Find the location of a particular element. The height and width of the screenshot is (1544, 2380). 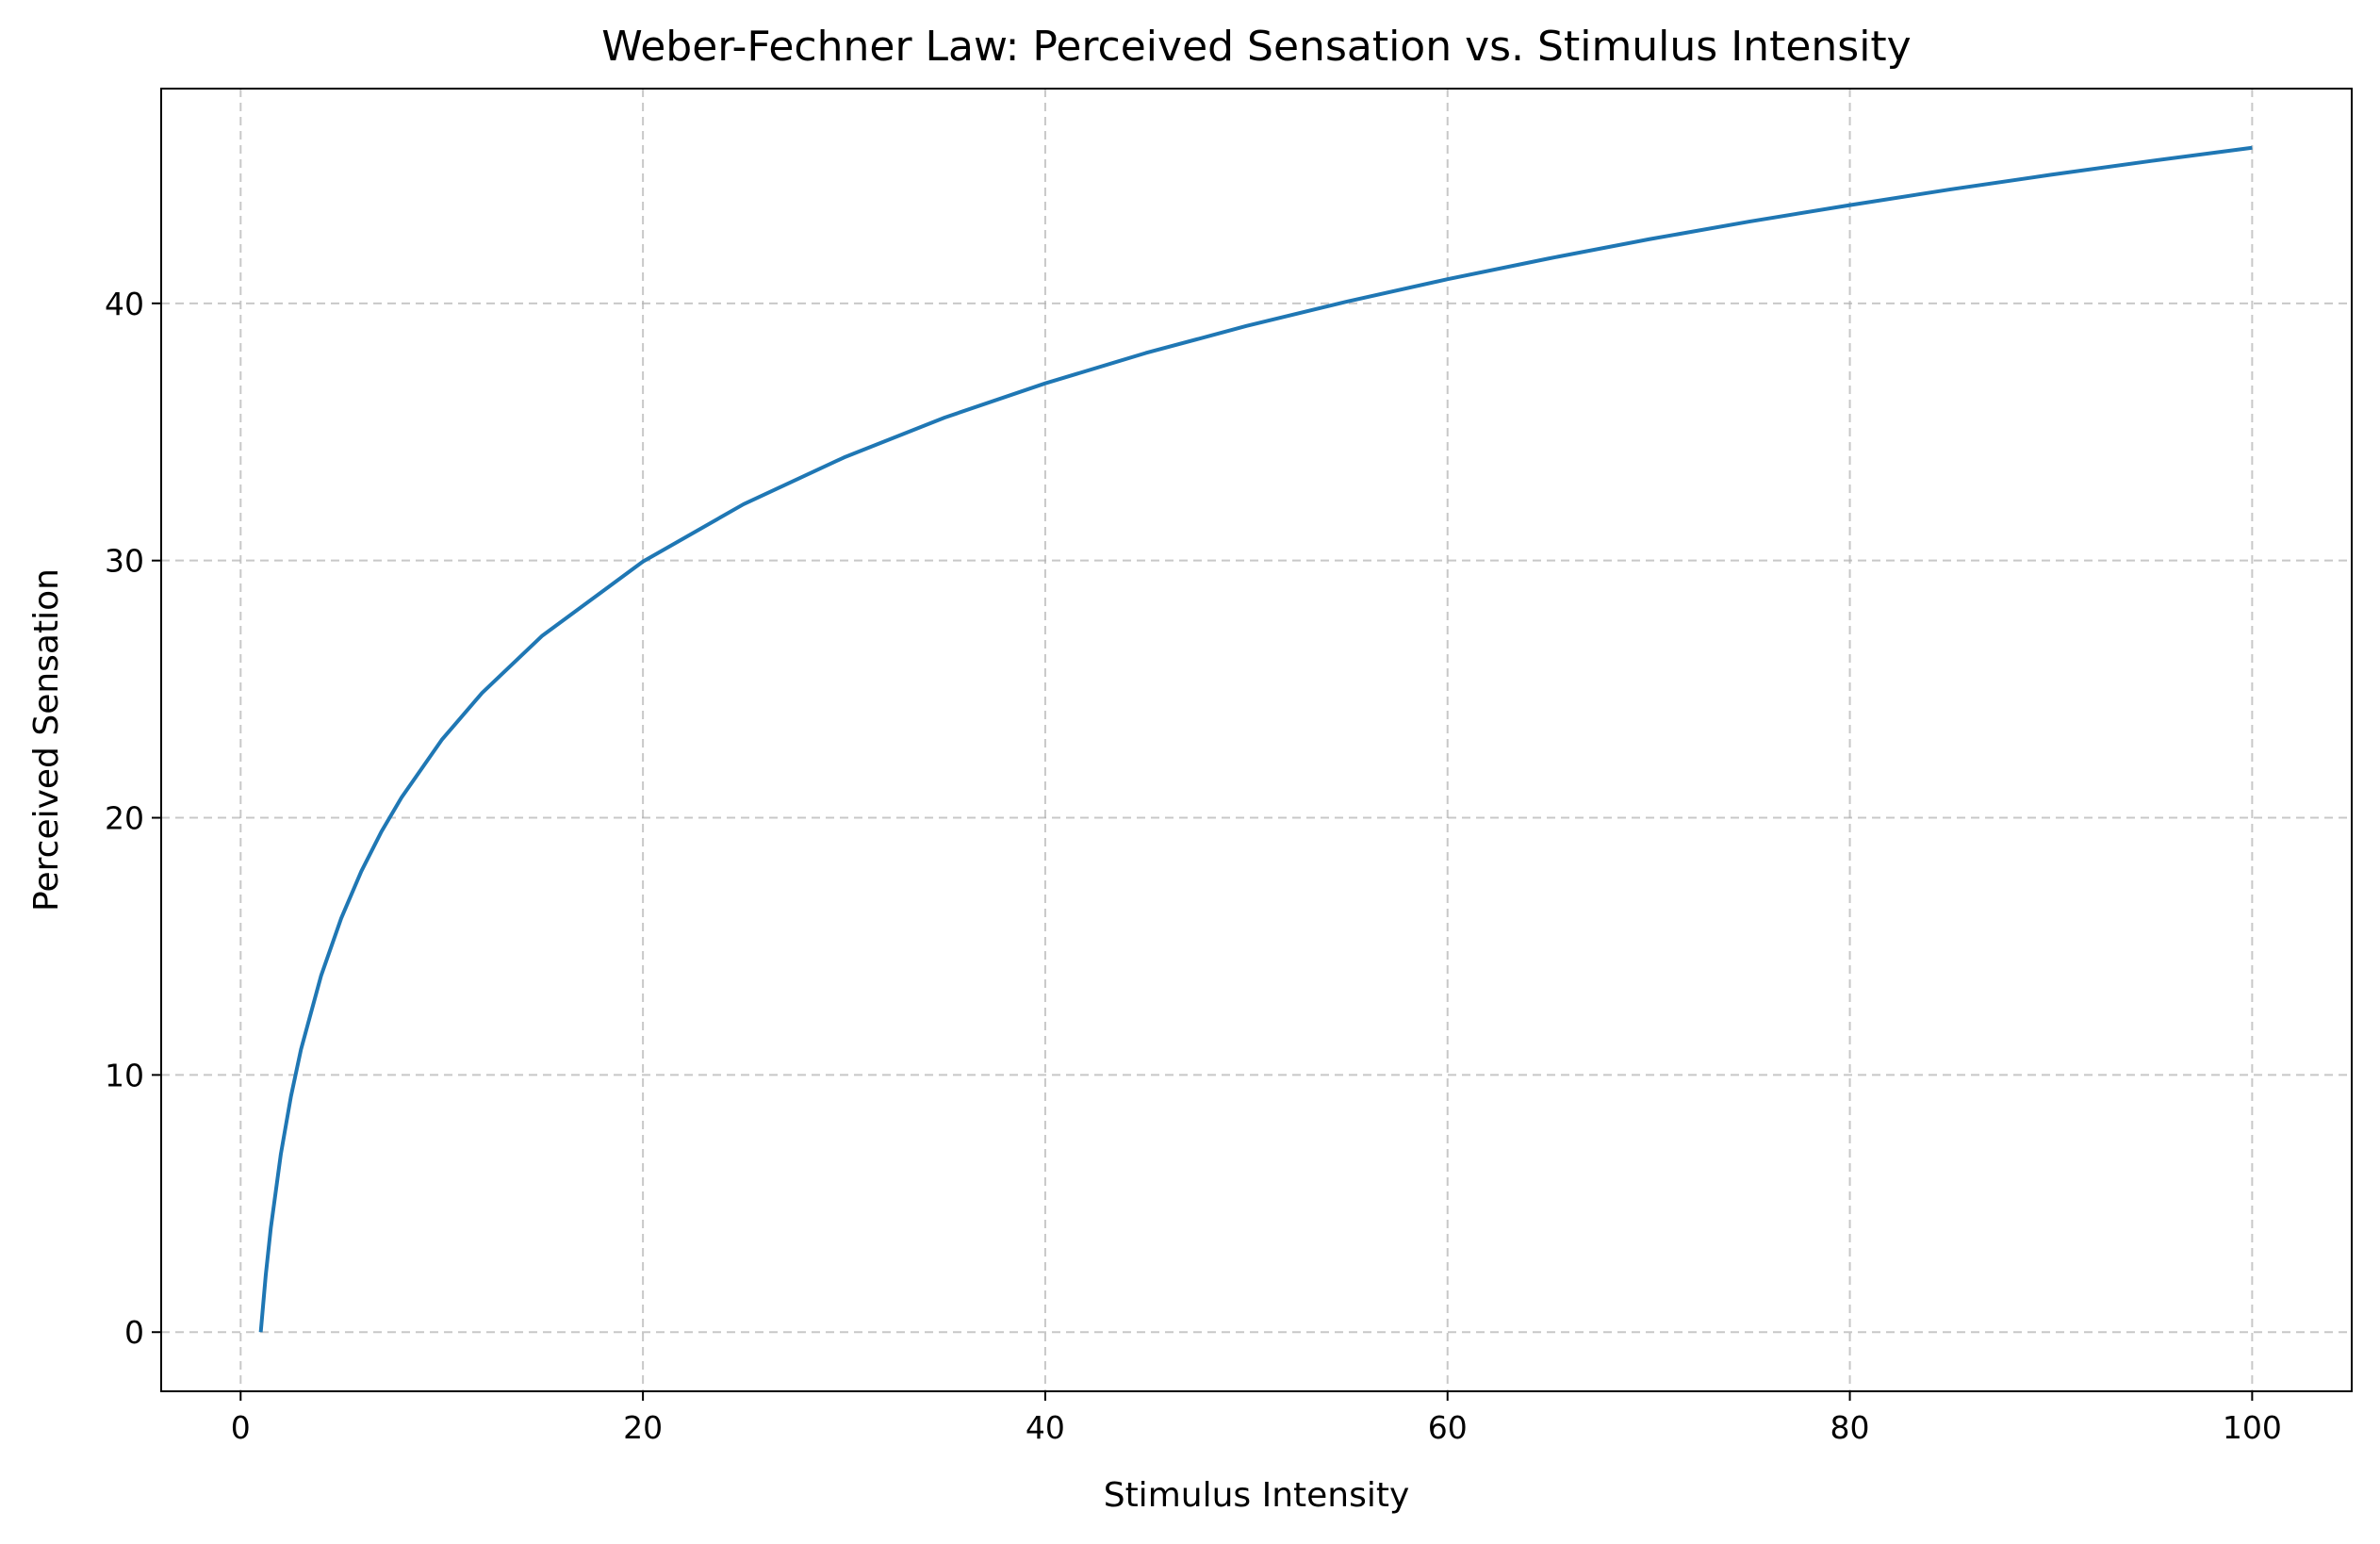

y-tick-label: 30 is located at coordinates (124, 561).